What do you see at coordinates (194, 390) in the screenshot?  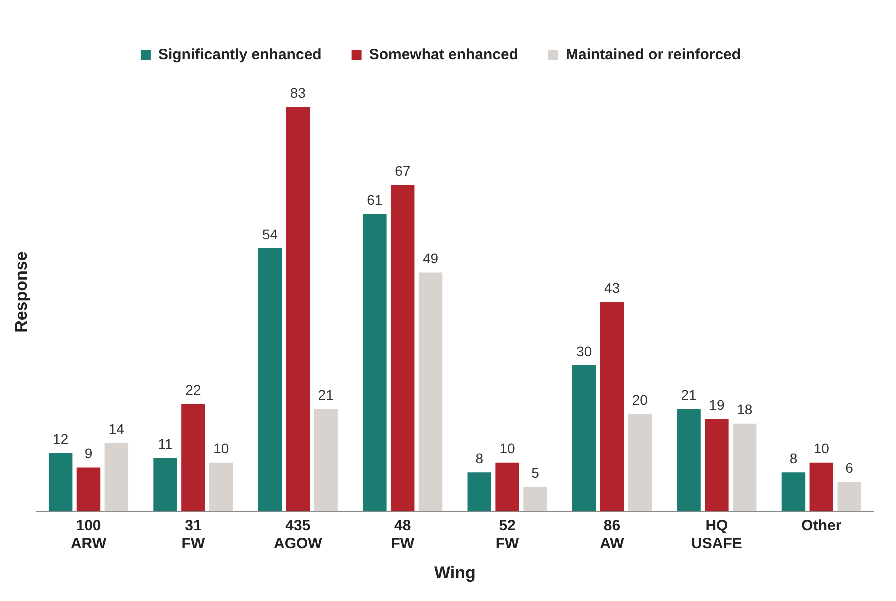 I see `data-label: 22` at bounding box center [194, 390].